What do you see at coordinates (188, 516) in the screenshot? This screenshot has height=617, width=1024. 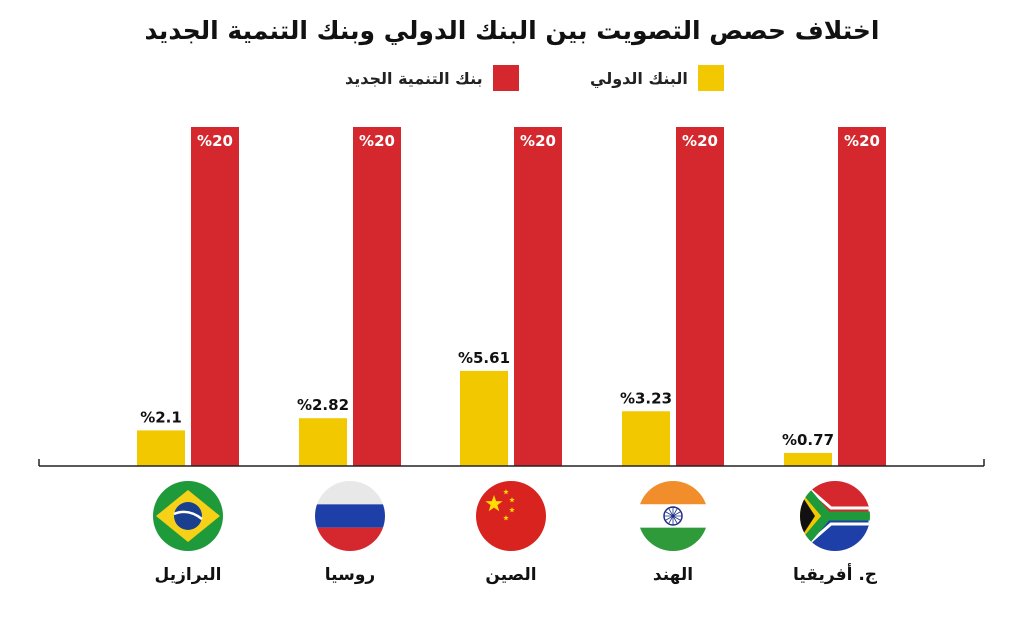 I see `brazil-flag-icon` at bounding box center [188, 516].